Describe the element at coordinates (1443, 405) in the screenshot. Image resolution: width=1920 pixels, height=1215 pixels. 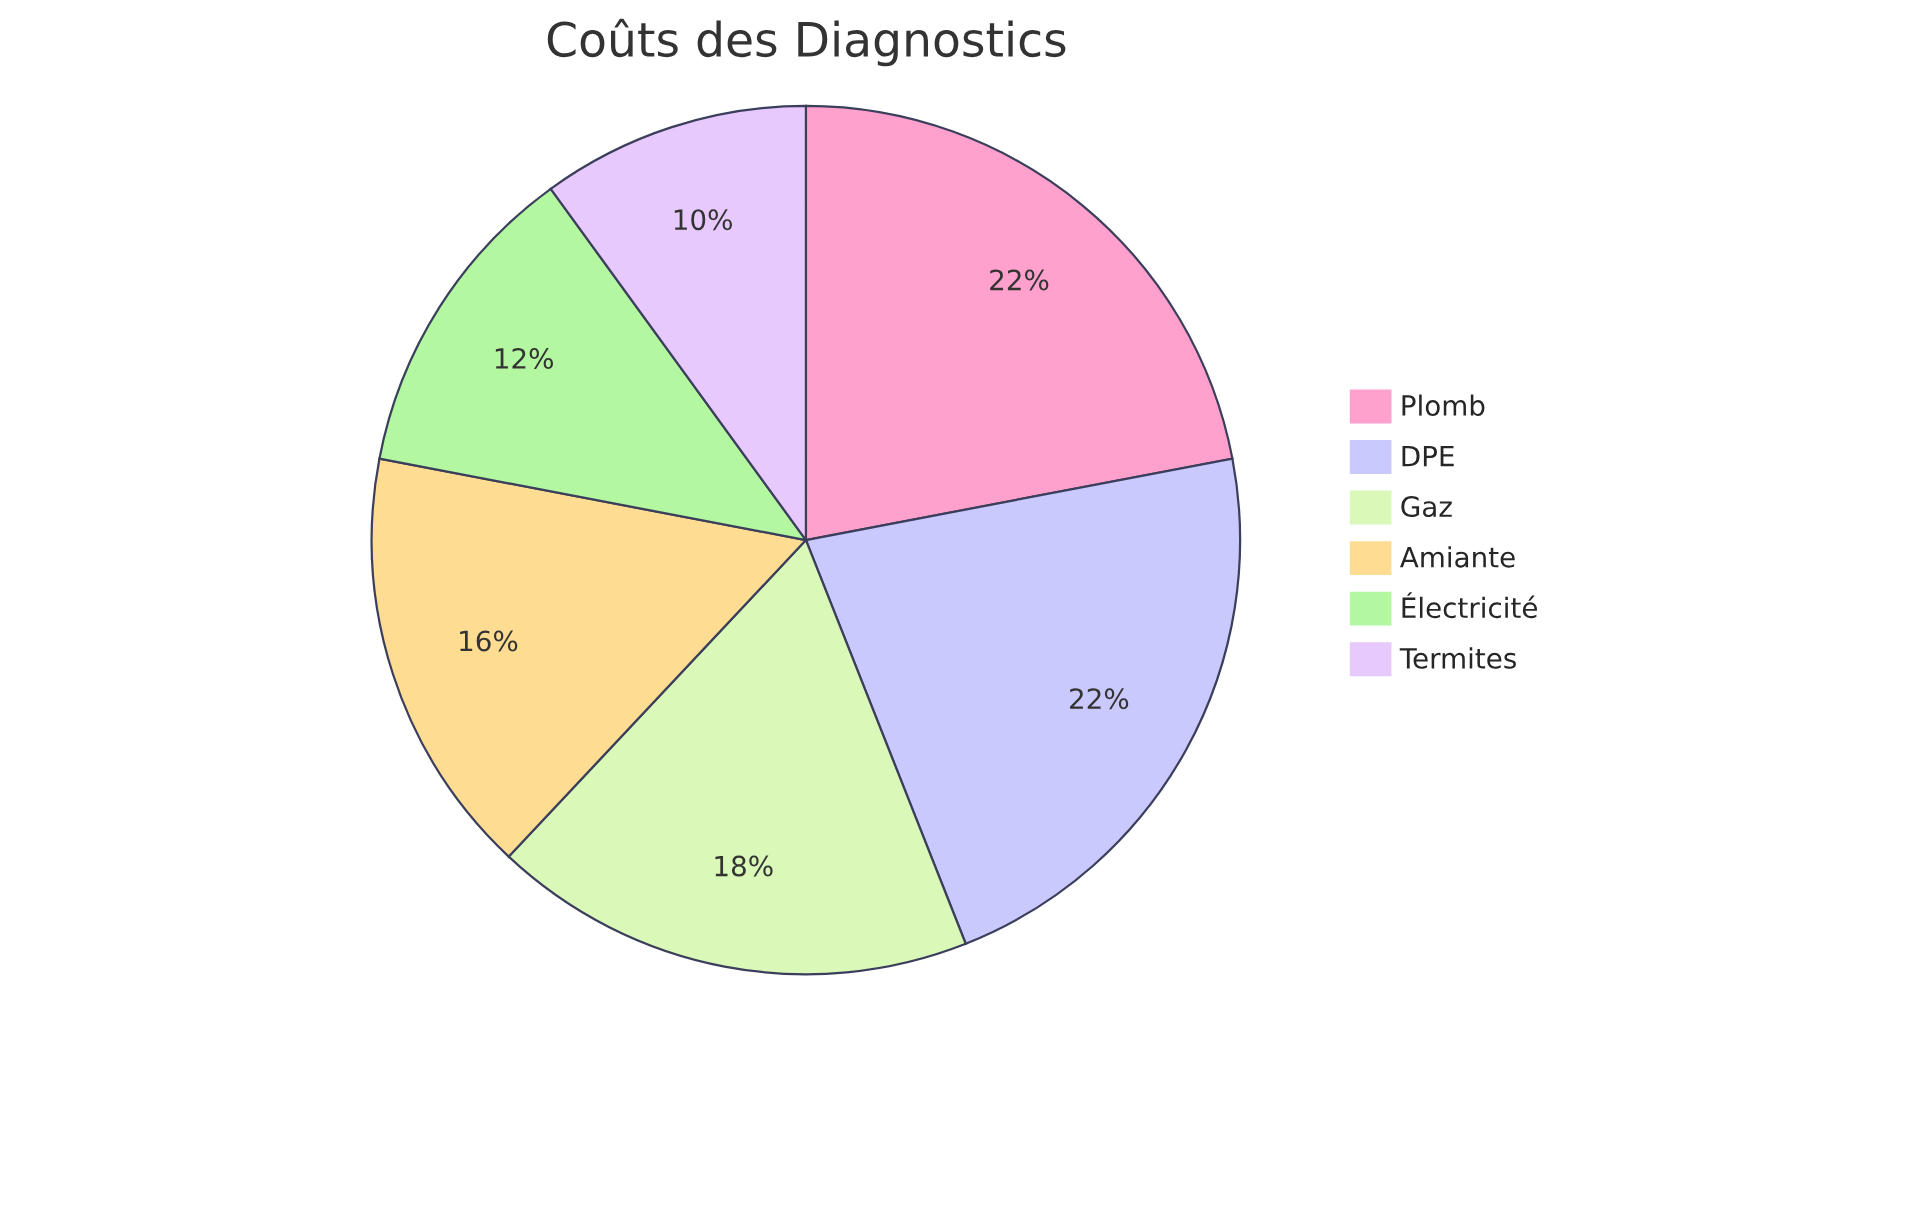
I see `legend-label: Plomb` at that location.